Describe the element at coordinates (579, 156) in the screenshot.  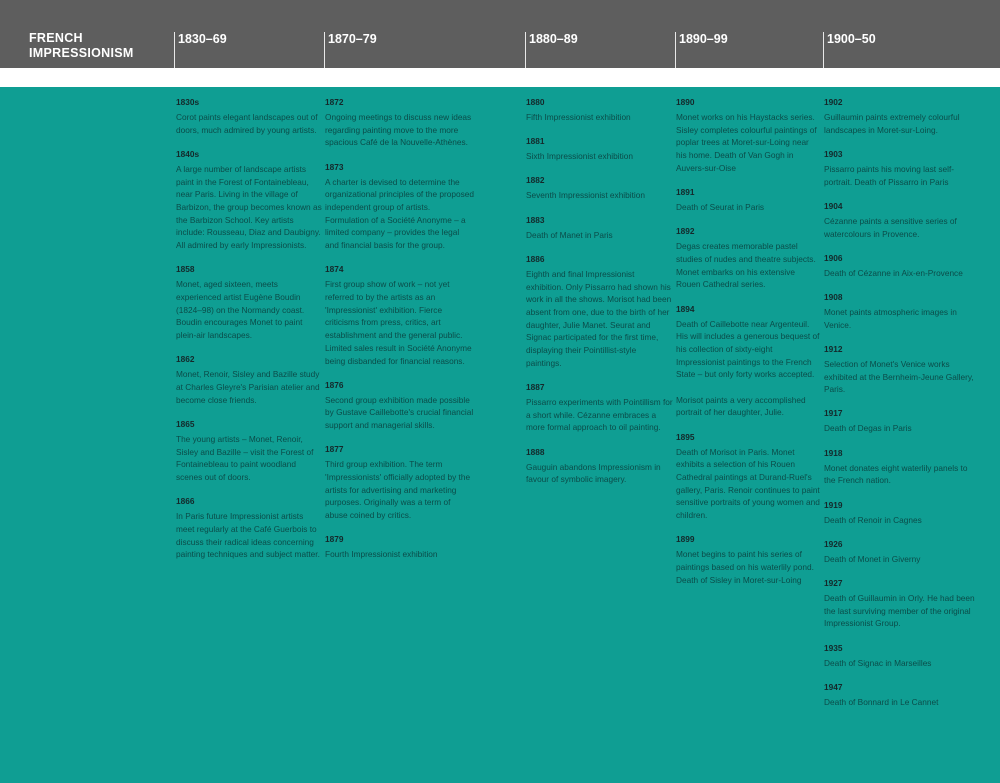
I see `entry-text: Sixth Impressionist exhibition` at that location.